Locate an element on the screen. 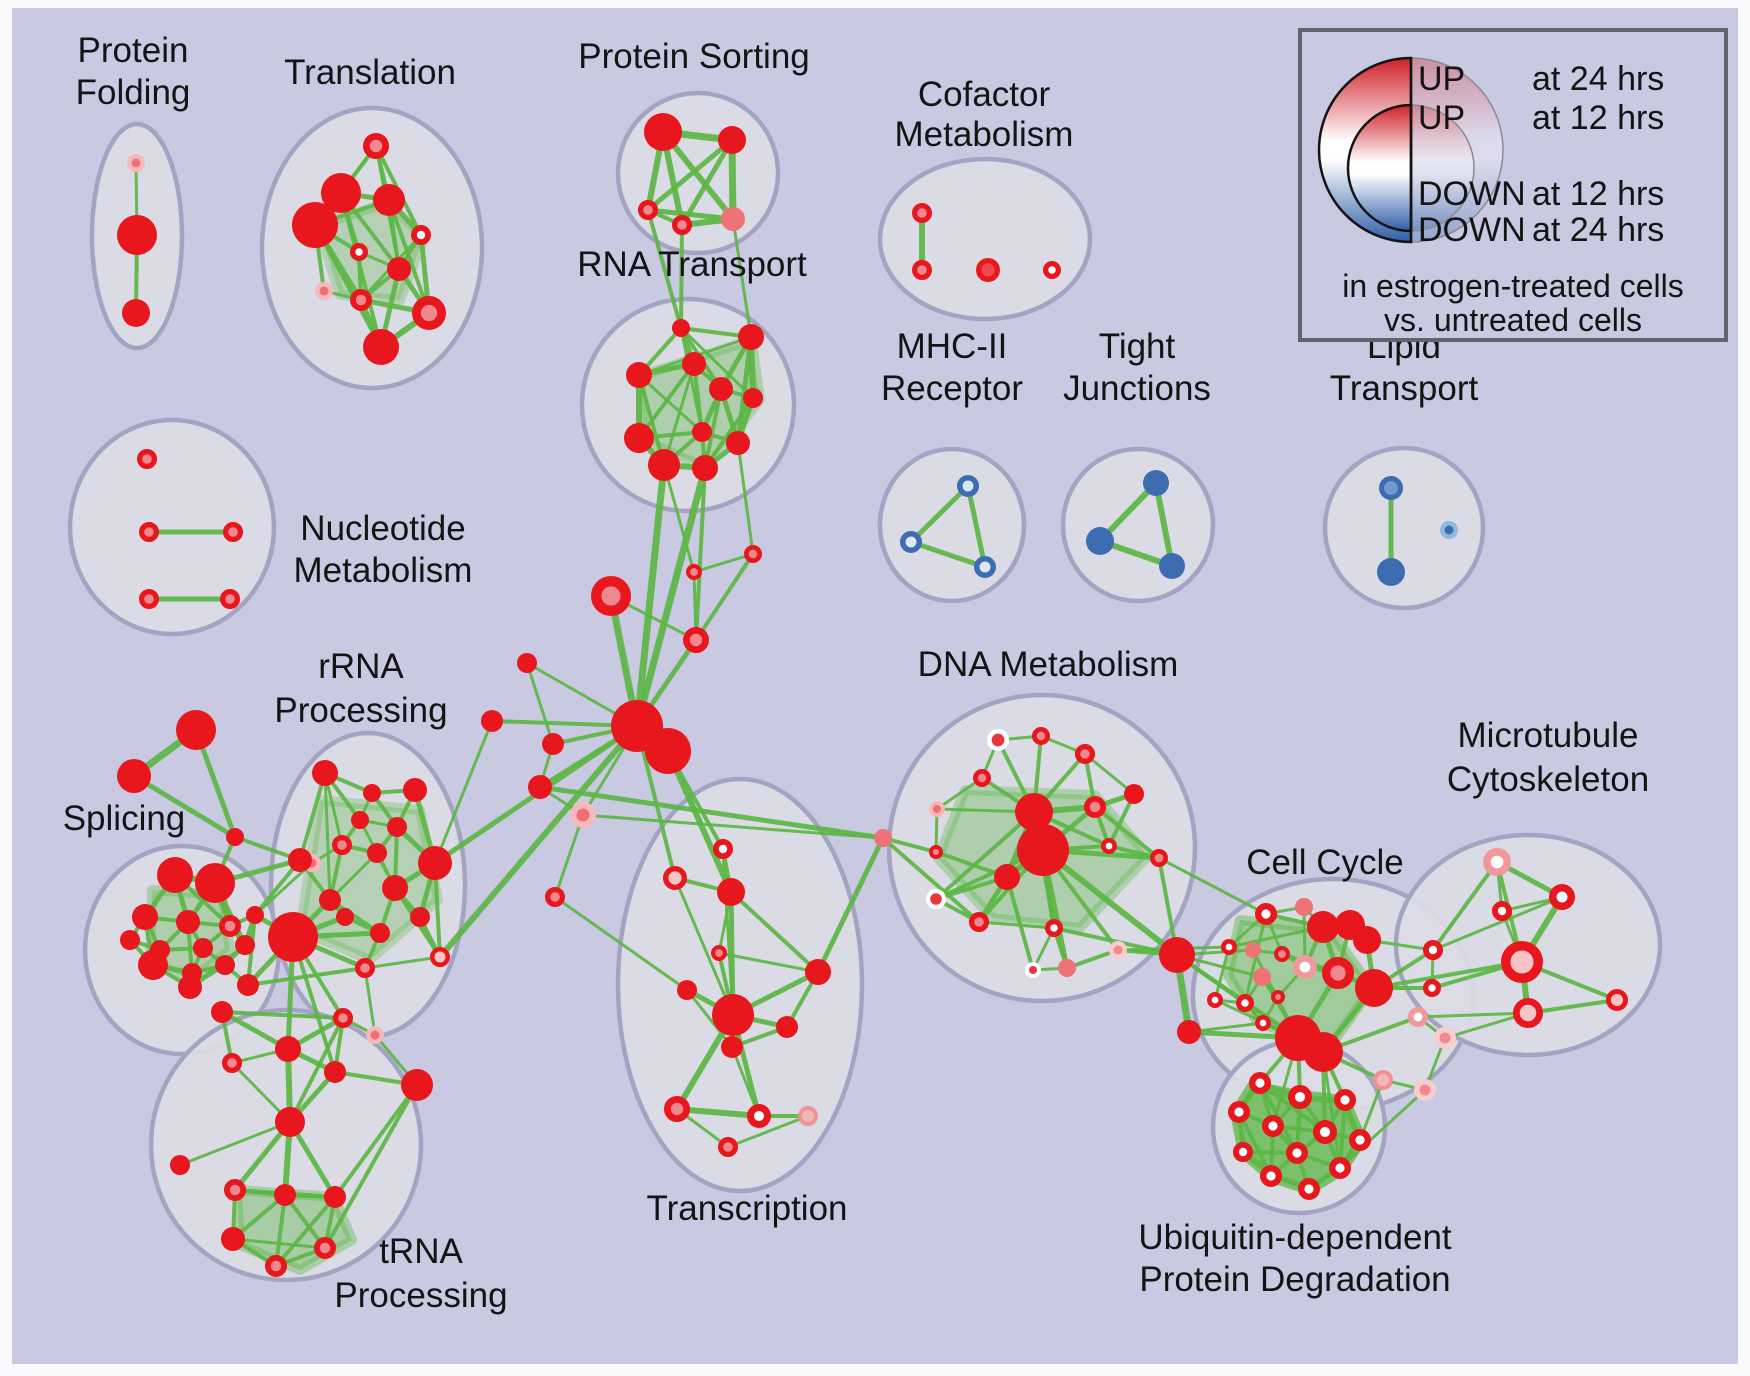 This screenshot has width=1750, height=1376. cluster-ellipse-mhc is located at coordinates (952, 525).